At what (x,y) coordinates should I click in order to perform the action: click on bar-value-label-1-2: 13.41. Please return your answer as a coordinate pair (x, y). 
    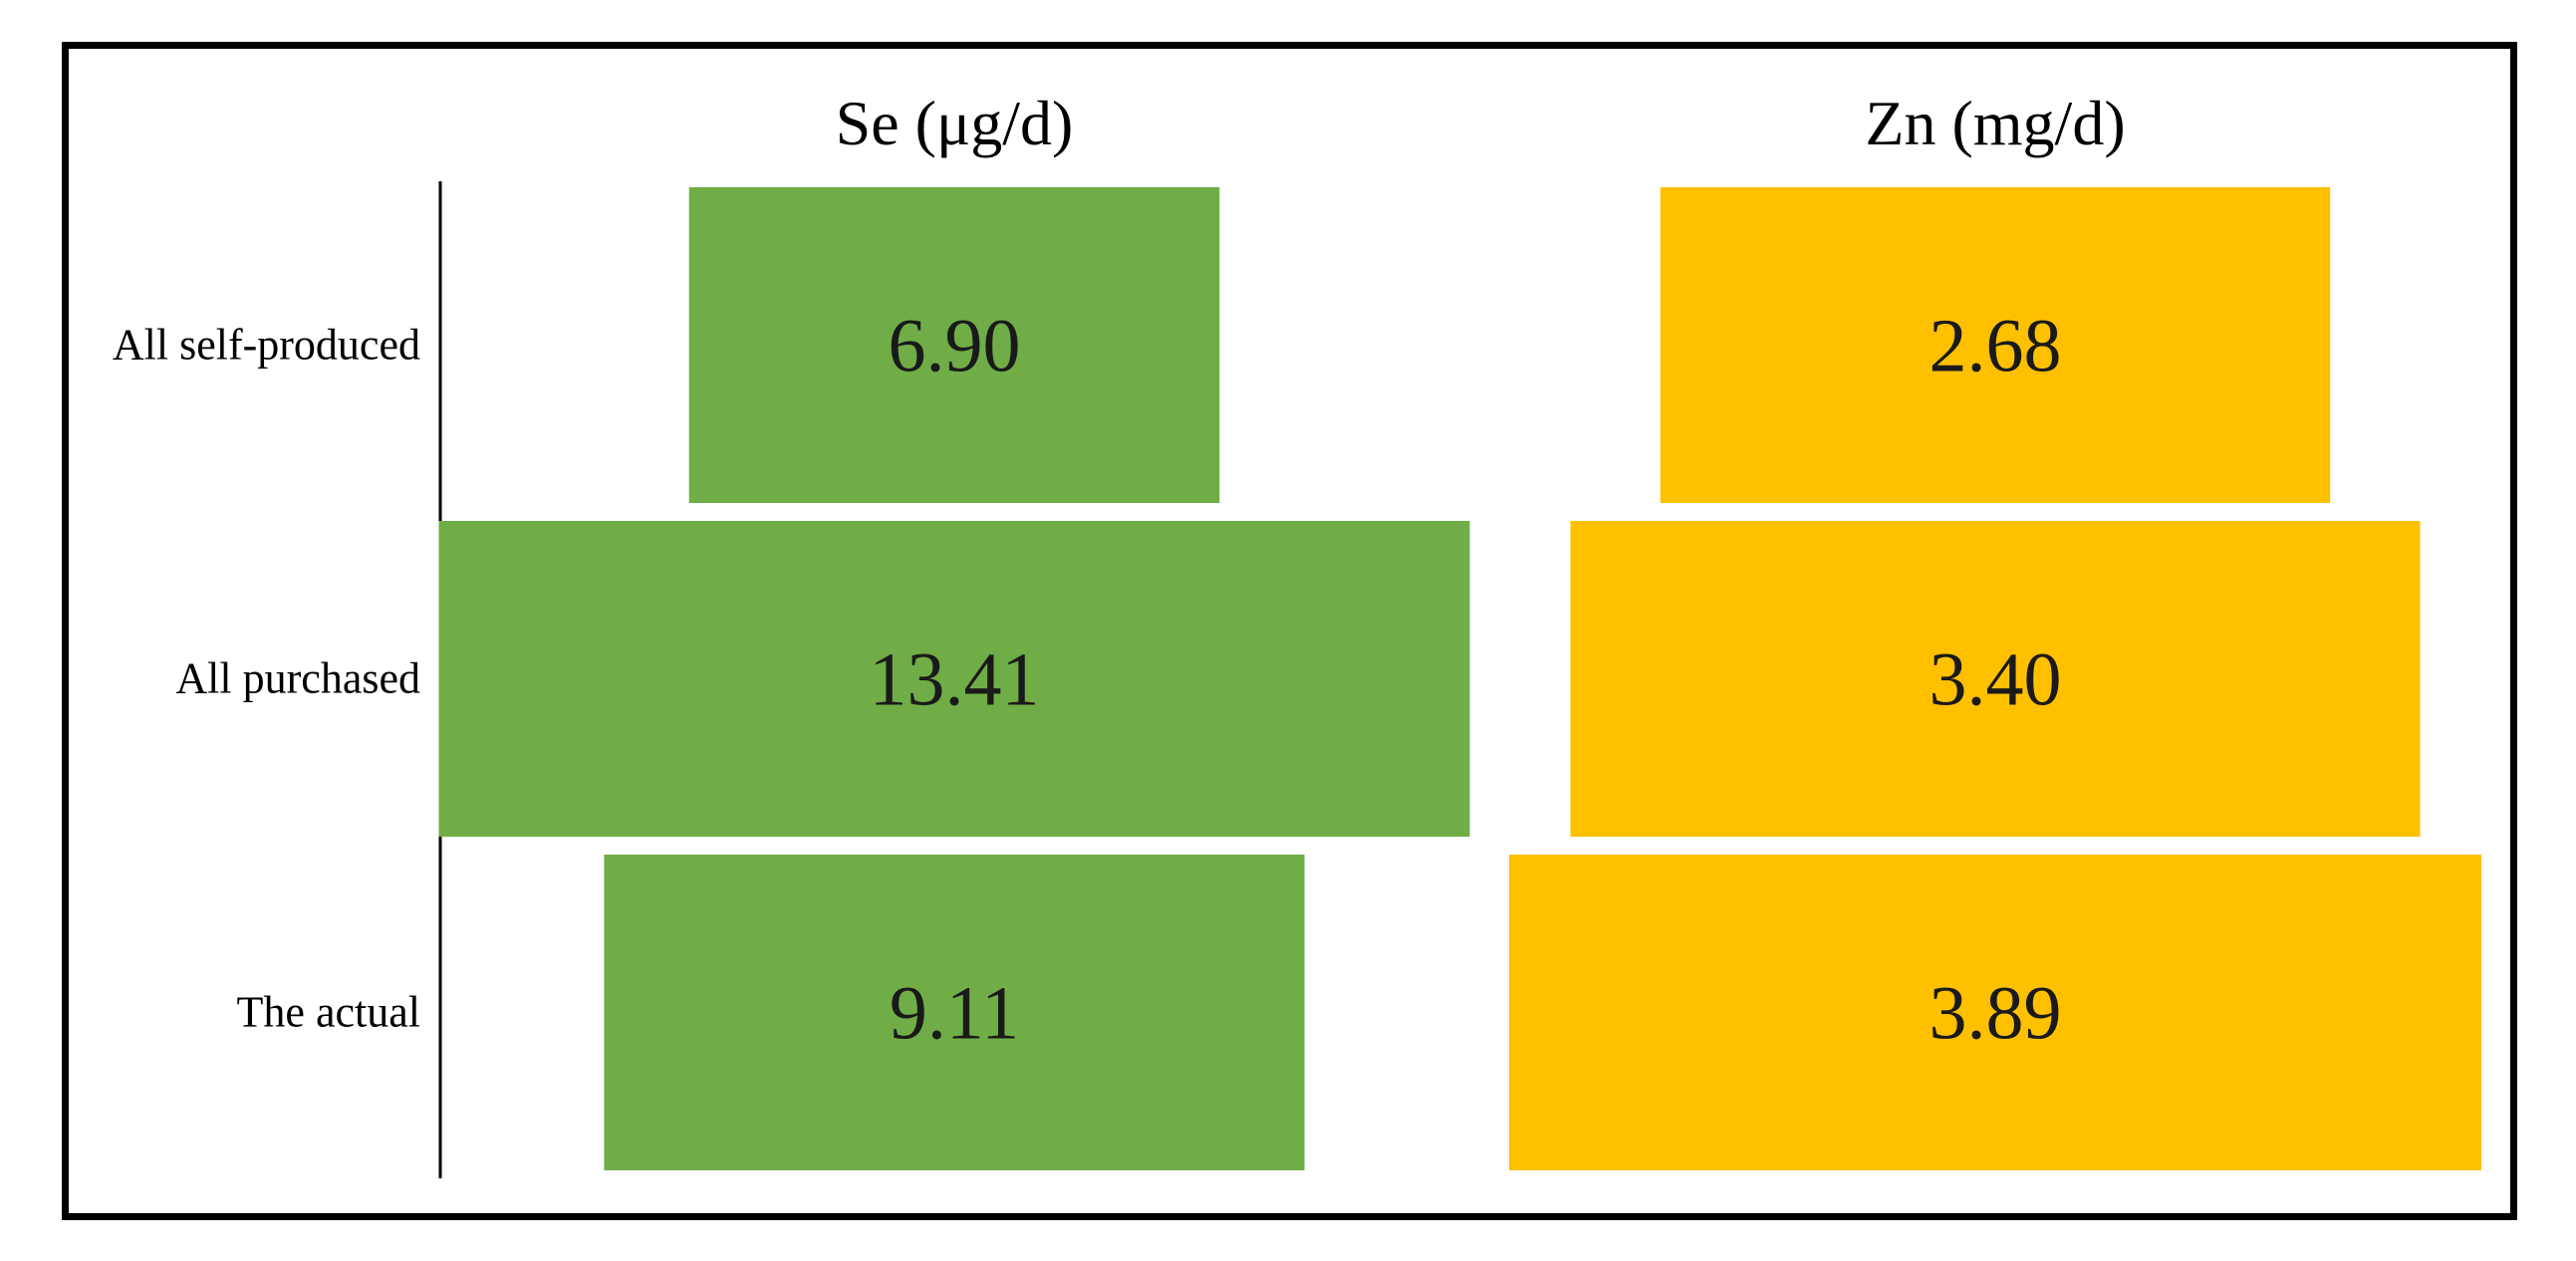
    Looking at the image, I should click on (955, 680).